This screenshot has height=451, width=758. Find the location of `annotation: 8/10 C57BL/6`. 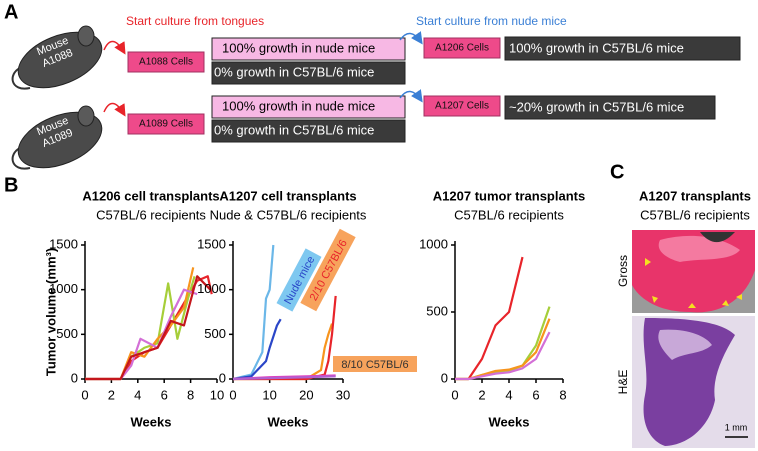

annotation: 8/10 C57BL/6 is located at coordinates (375, 364).